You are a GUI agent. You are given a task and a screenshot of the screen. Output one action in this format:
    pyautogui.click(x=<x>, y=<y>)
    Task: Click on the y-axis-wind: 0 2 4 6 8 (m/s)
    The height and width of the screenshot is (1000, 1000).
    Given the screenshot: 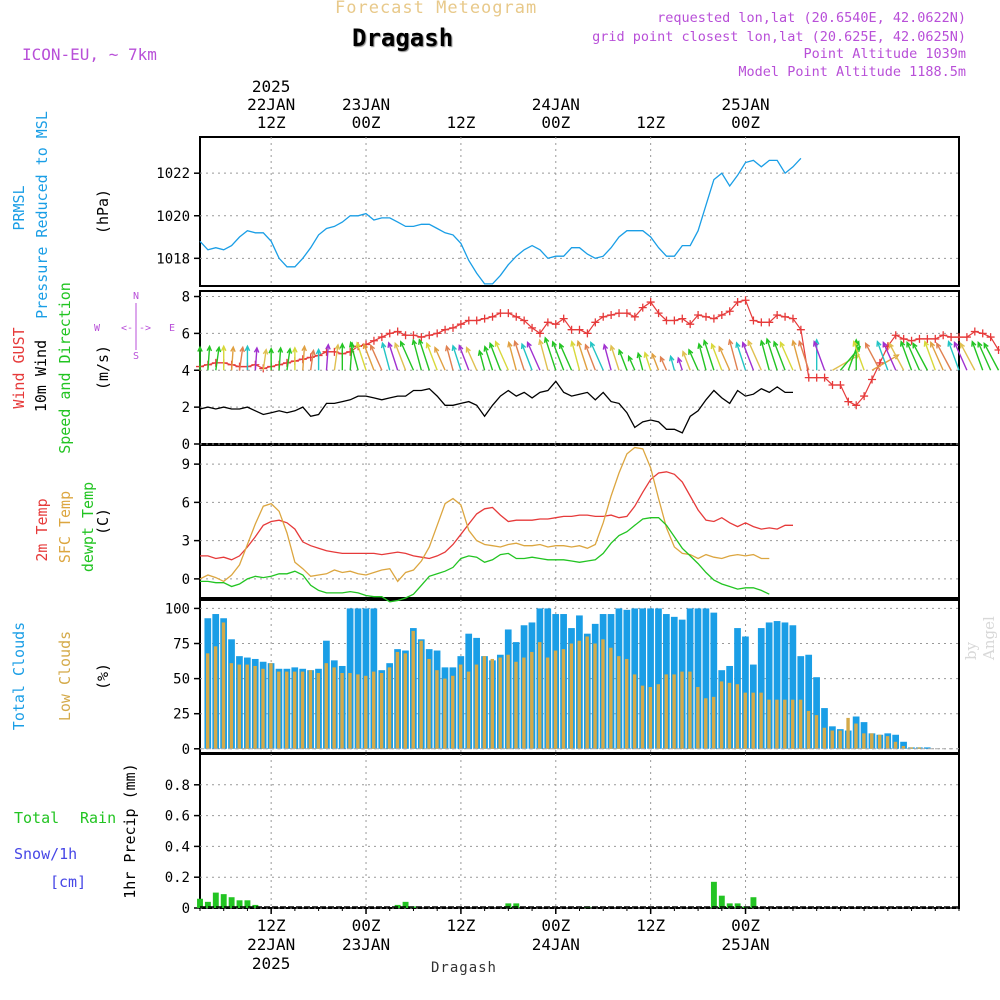 What is the action you would take?
    pyautogui.click(x=526, y=371)
    